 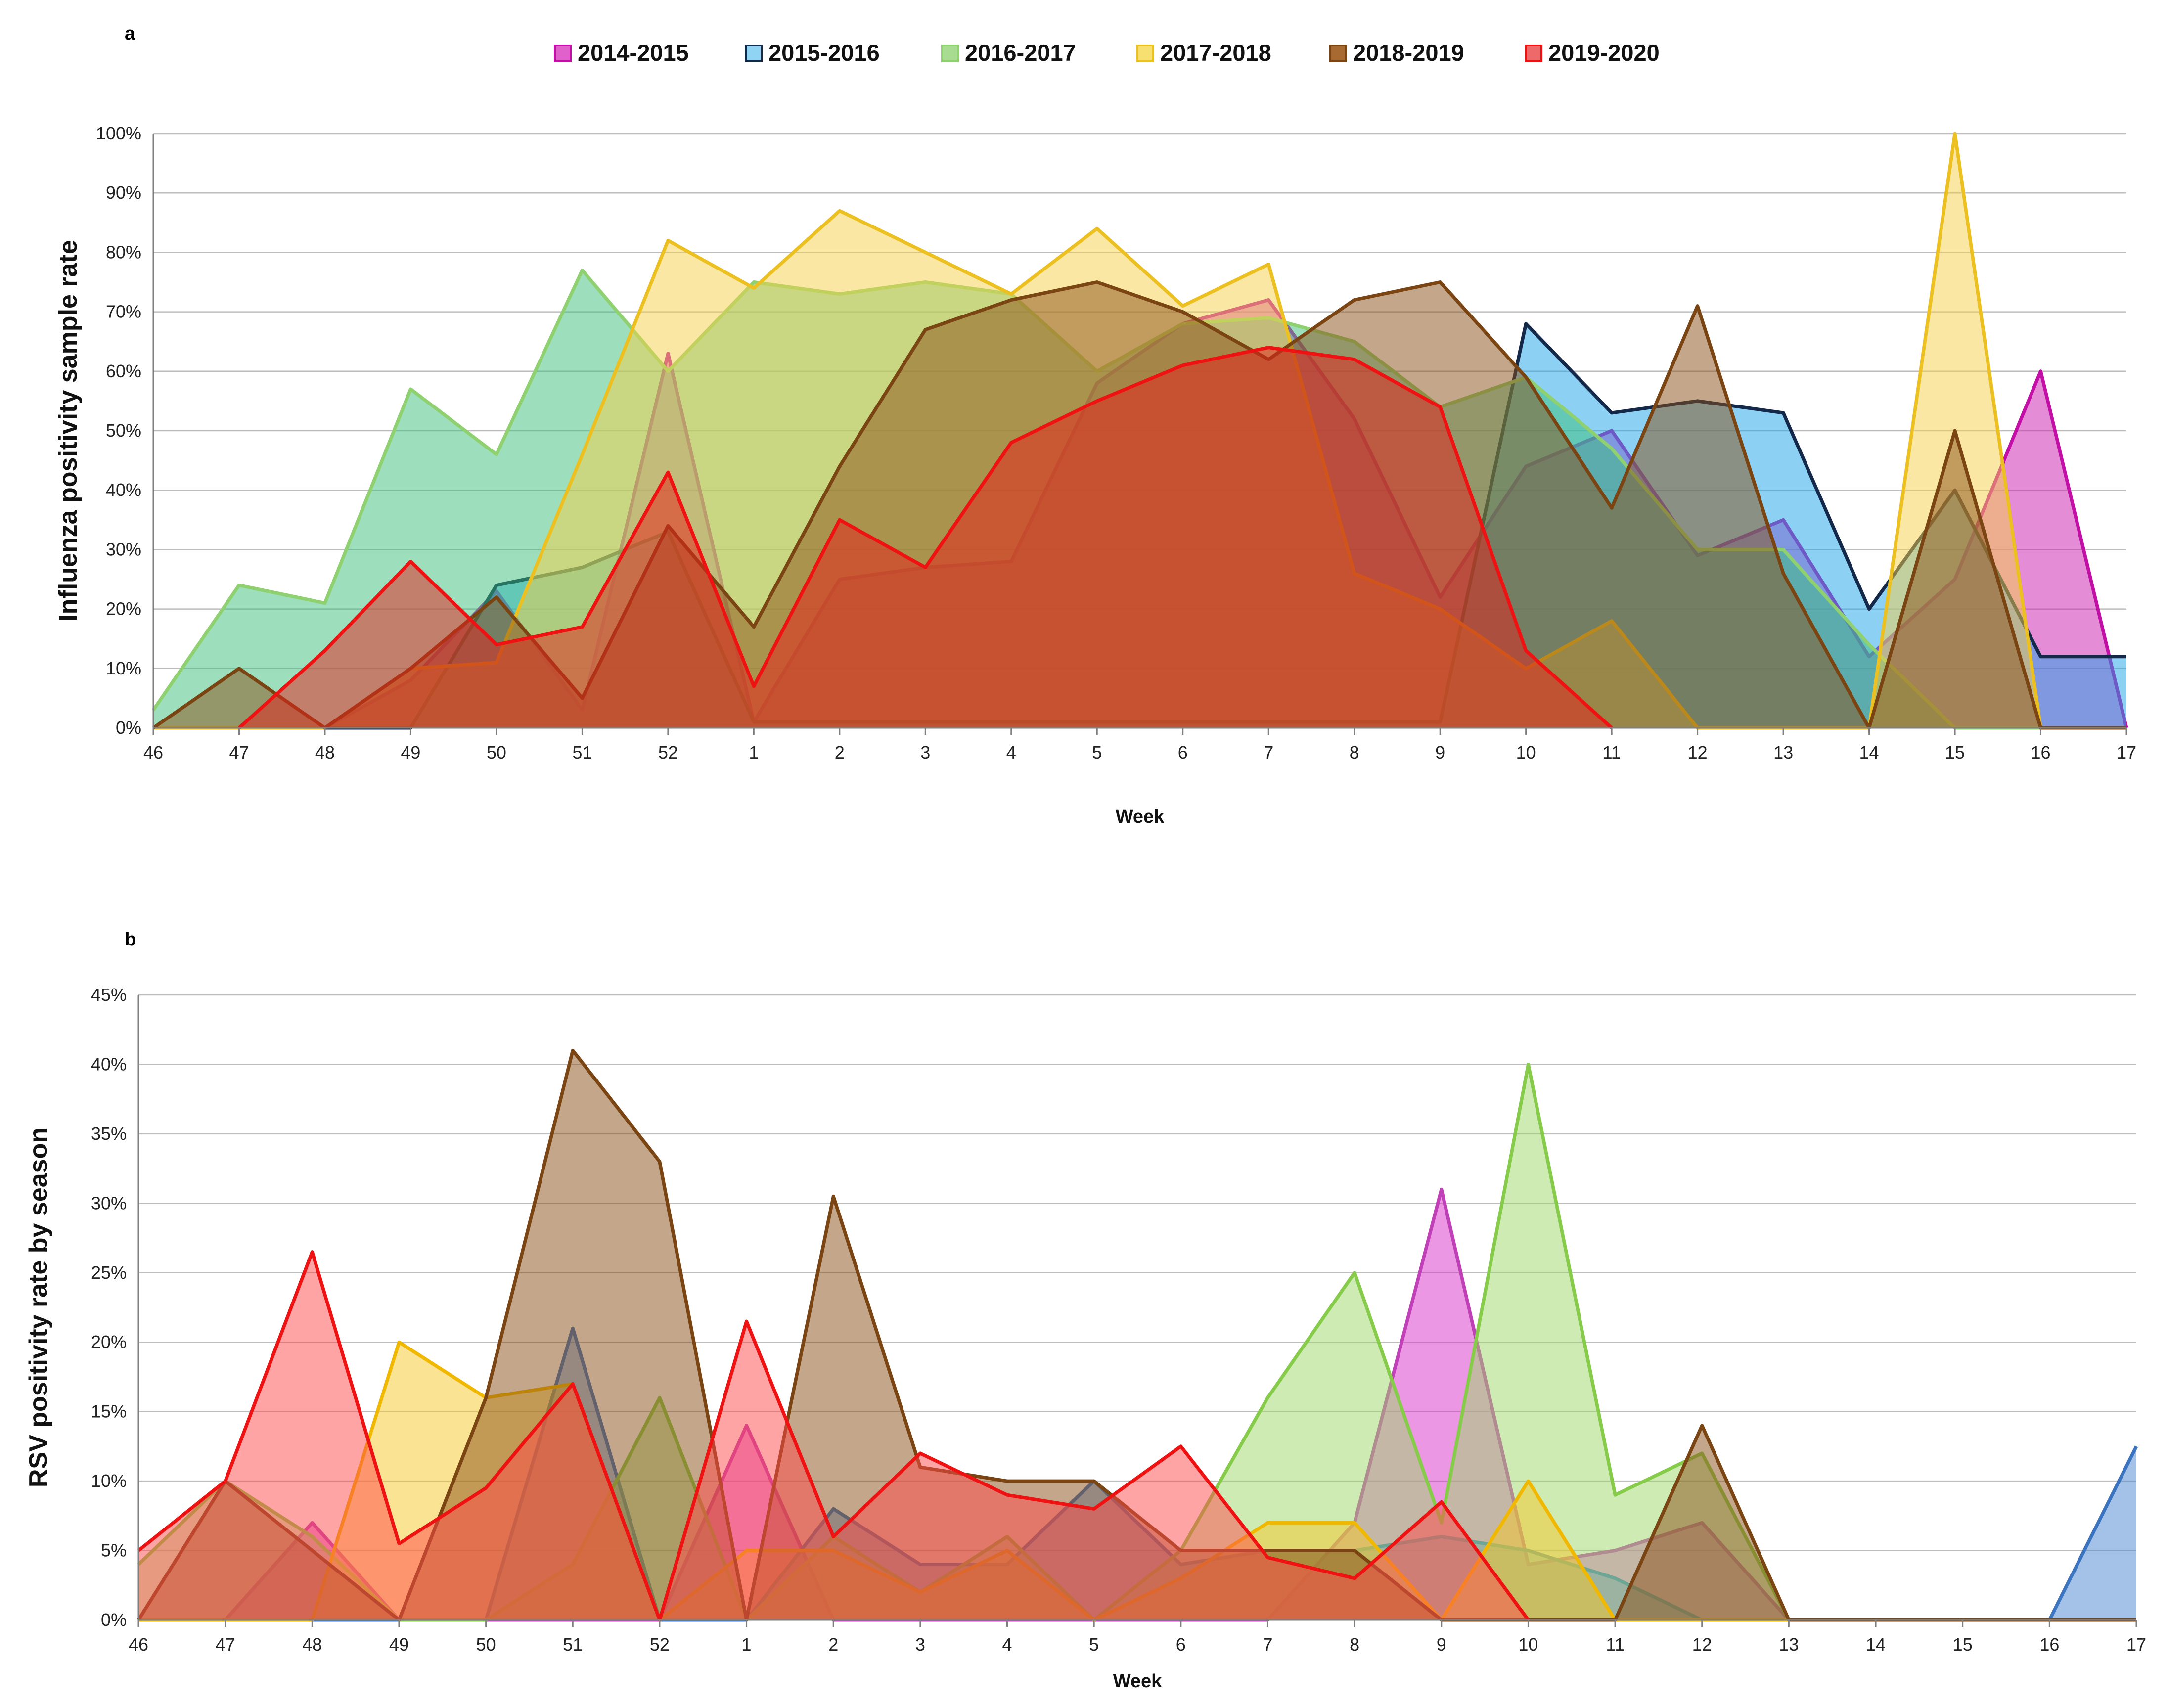 I want to click on y-tick-a-40-: 40%, so click(x=123, y=490).